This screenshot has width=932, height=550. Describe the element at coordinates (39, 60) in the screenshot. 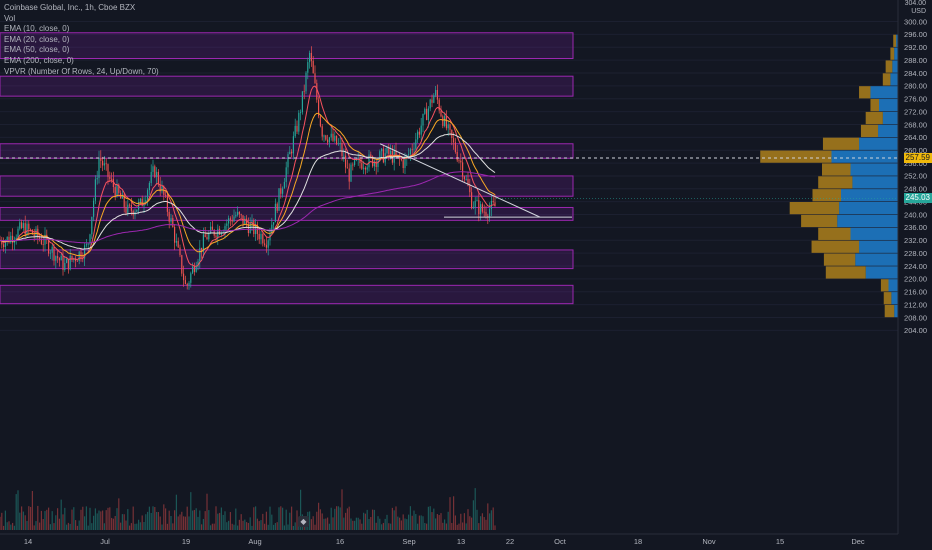

I see `legend-ema200: EMA (200, close, 0)` at that location.